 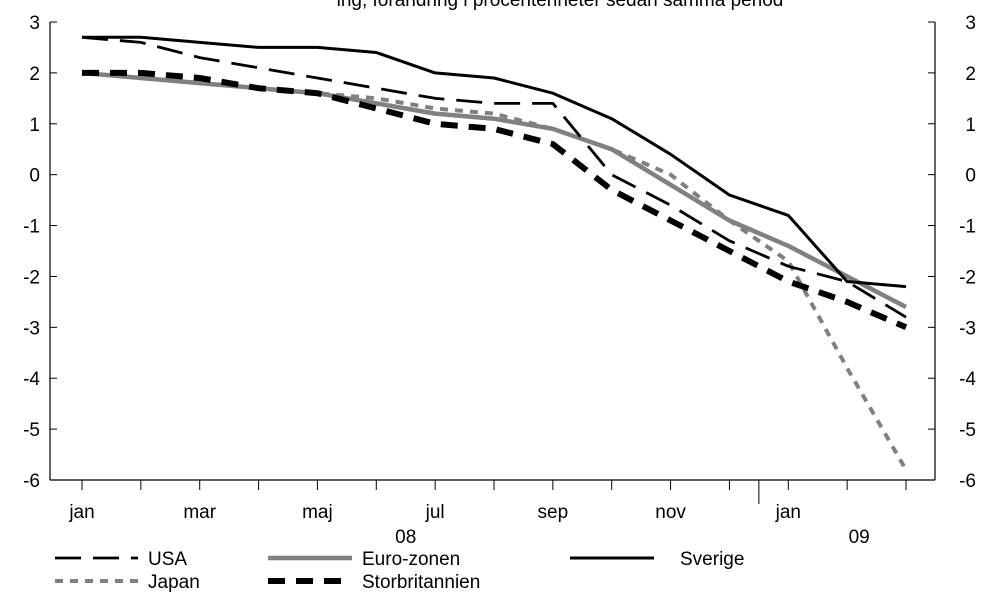 What do you see at coordinates (34, 74) in the screenshot?
I see `y-tick-label-left: 2` at bounding box center [34, 74].